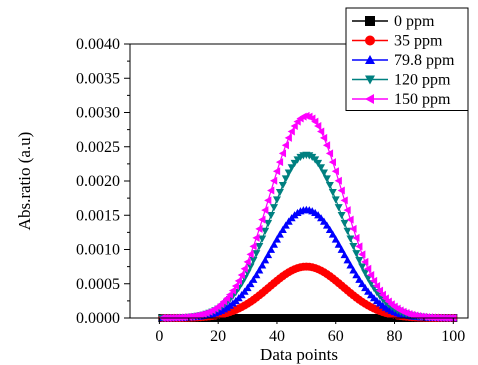 This screenshot has width=478, height=365. What do you see at coordinates (98, 44) in the screenshot?
I see `y-tick-label: 0.0040` at bounding box center [98, 44].